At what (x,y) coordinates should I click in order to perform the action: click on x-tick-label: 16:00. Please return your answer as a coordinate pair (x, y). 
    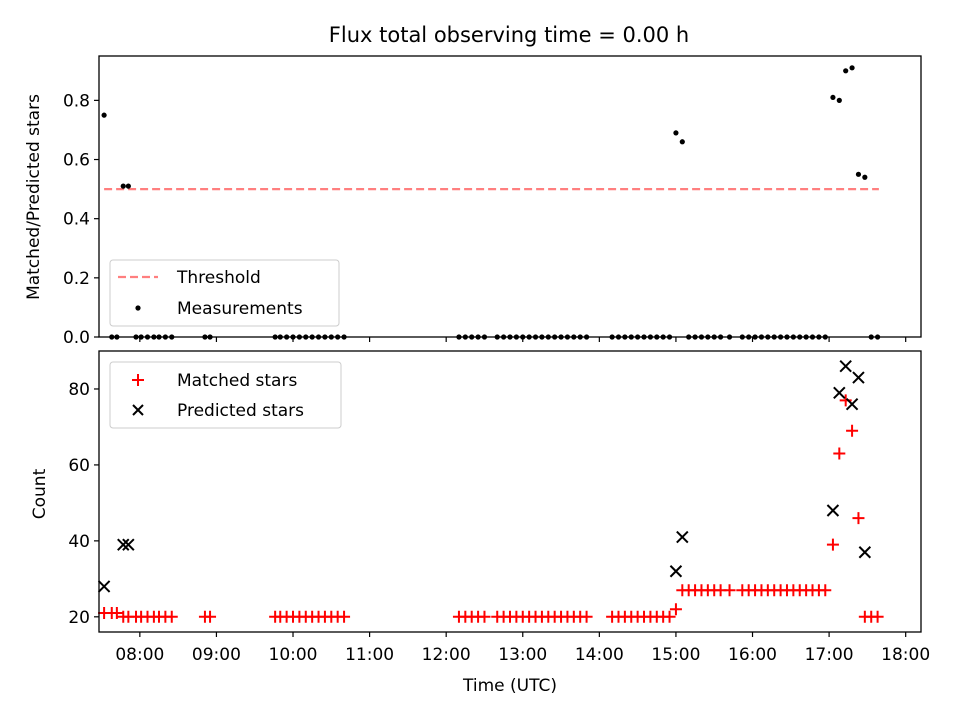
    Looking at the image, I should click on (752, 655).